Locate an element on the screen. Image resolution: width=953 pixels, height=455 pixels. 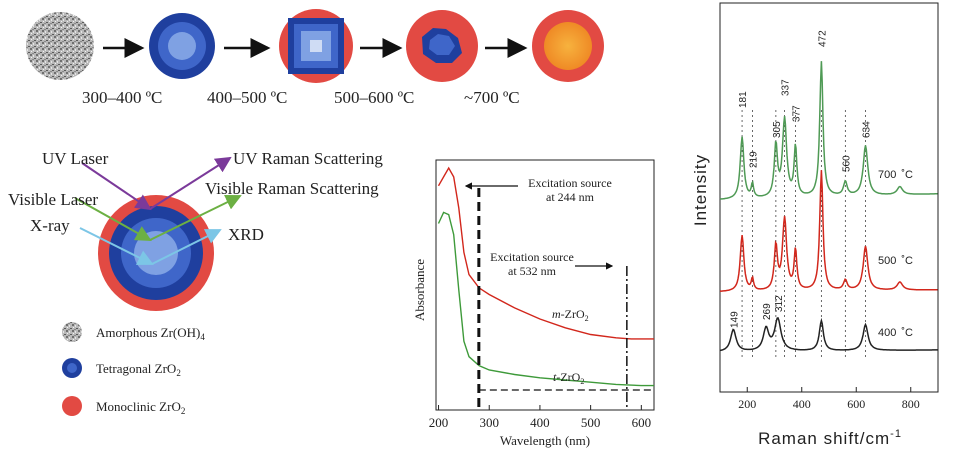
visible-laser-label: Visible Laser is located at coordinates (53, 199).